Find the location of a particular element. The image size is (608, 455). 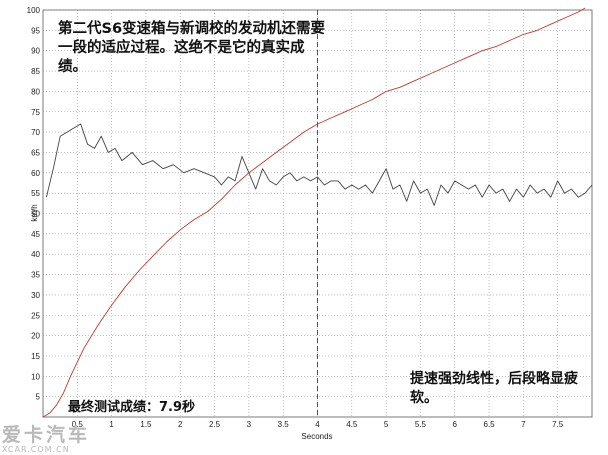

y-tick-label: 45 is located at coordinates (35, 234).